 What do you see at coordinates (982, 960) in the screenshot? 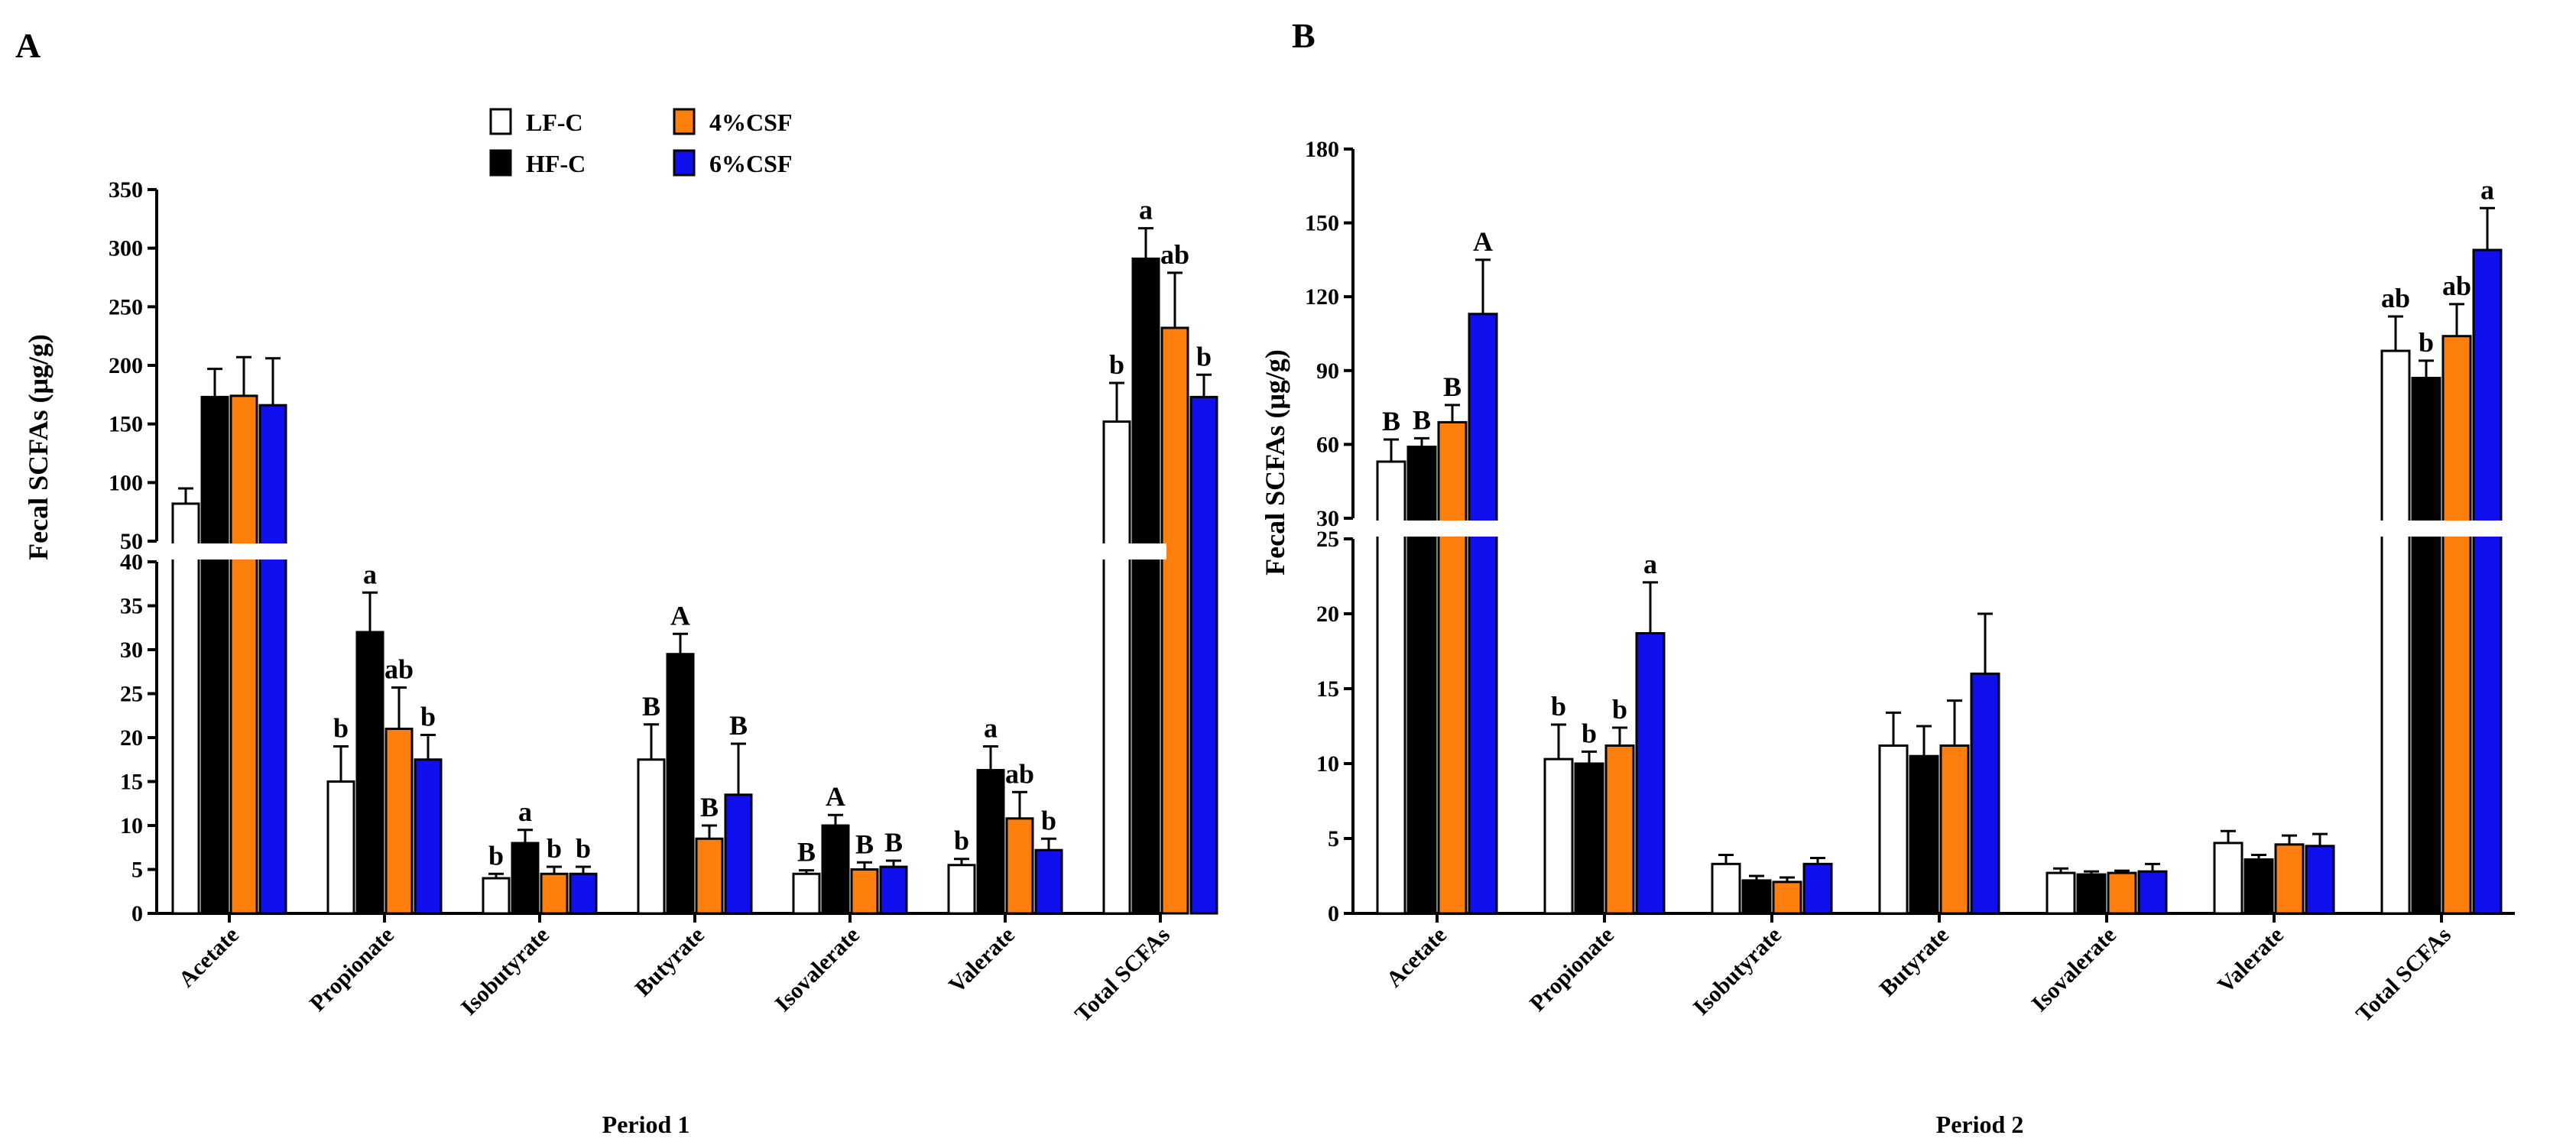
I see `x-tick-label: Valerate` at bounding box center [982, 960].